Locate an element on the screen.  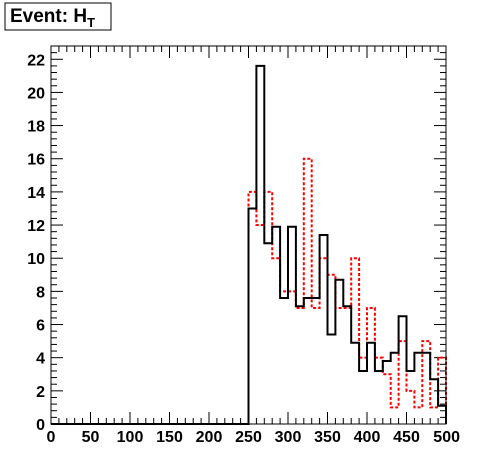
x-tick-label: 300 is located at coordinates (288, 437).